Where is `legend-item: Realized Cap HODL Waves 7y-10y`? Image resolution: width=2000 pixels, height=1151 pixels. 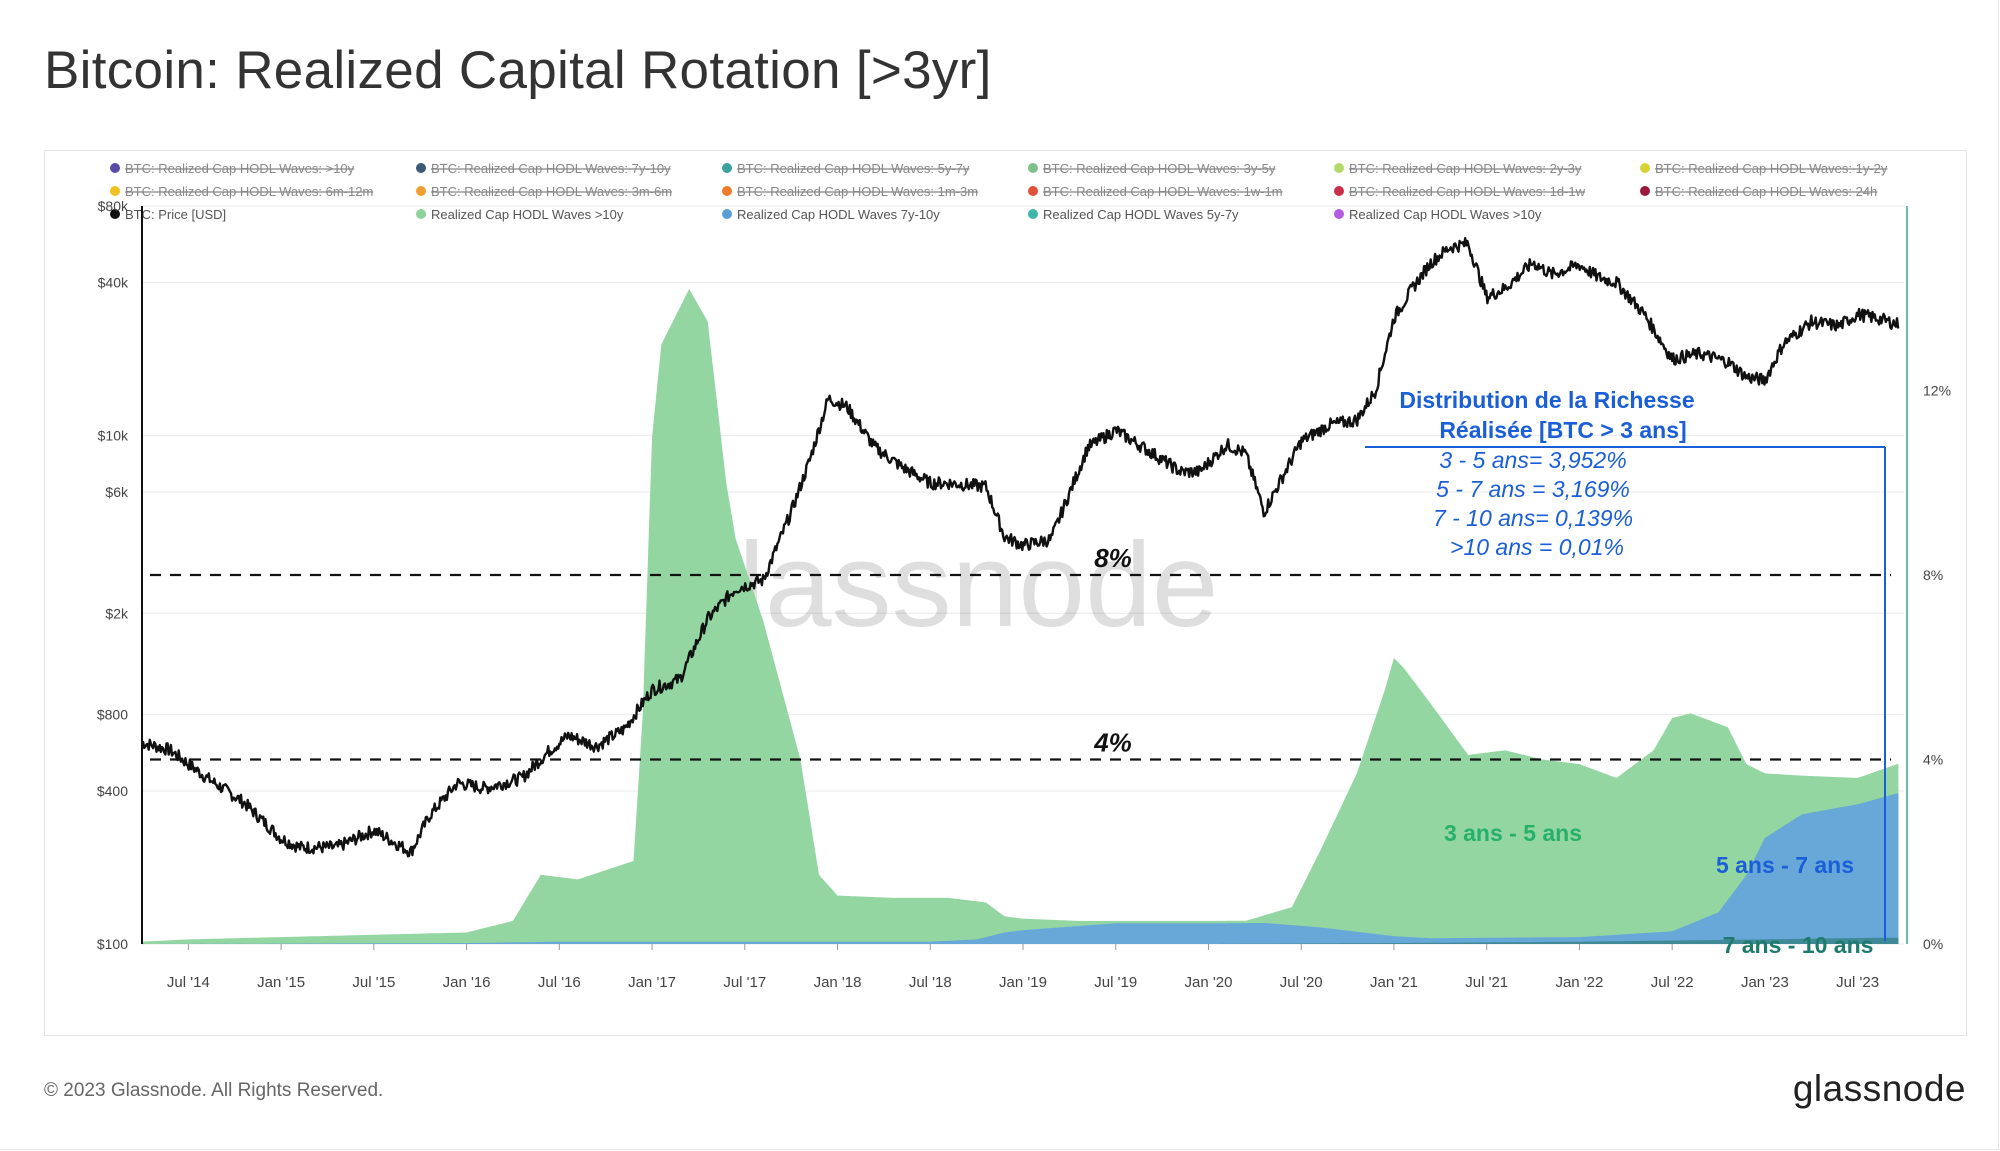 legend-item: Realized Cap HODL Waves 7y-10y is located at coordinates (831, 214).